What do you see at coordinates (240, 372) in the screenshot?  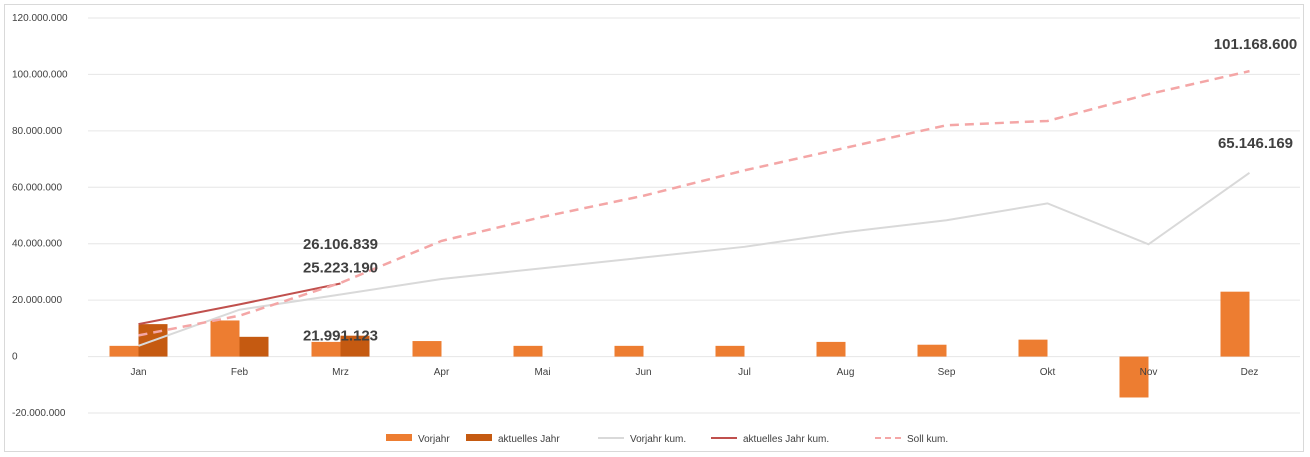 I see `x-tick-label: Feb` at bounding box center [240, 372].